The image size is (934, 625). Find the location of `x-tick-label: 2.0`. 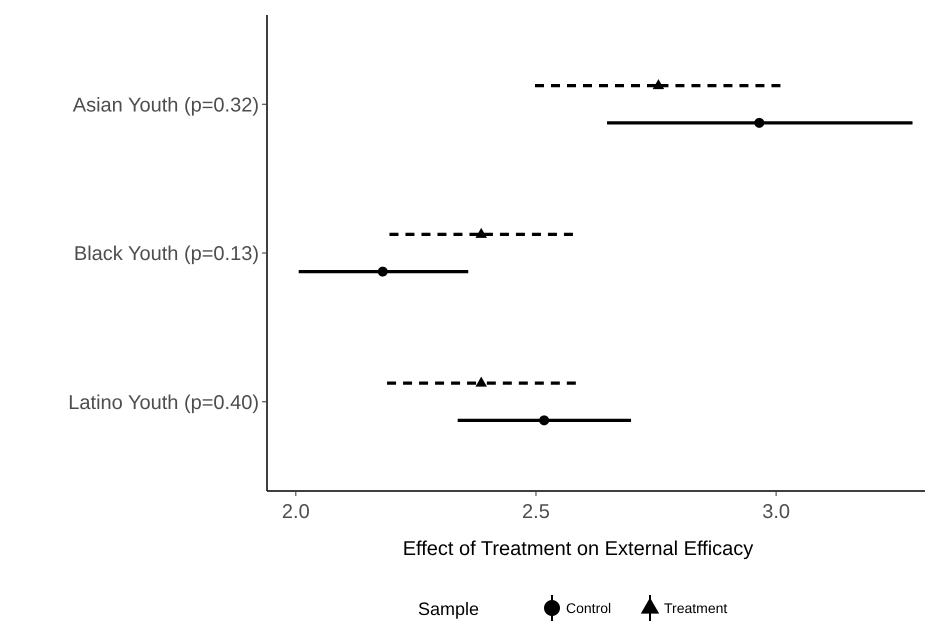

x-tick-label: 2.0 is located at coordinates (296, 512).